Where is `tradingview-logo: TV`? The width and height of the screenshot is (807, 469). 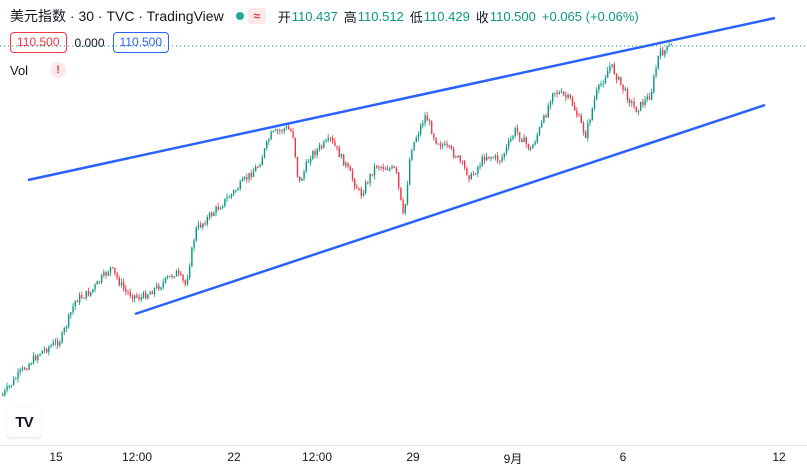 tradingview-logo: TV is located at coordinates (24, 422).